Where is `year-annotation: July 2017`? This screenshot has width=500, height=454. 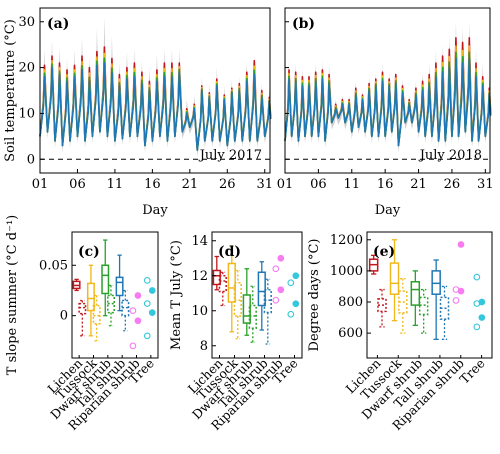 year-annotation: July 2017 is located at coordinates (230, 155).